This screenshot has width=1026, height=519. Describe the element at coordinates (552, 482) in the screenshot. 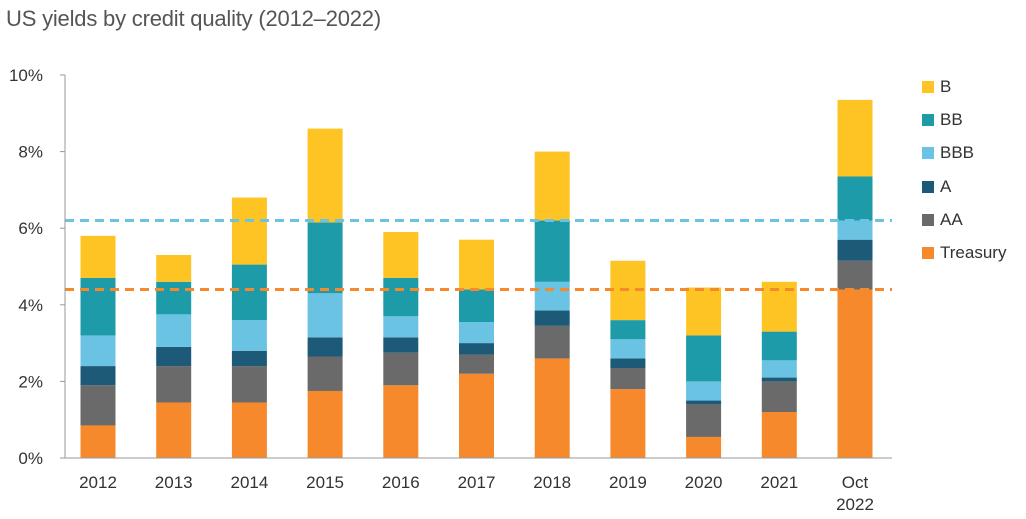

I see `x-tick-label: 2018` at that location.